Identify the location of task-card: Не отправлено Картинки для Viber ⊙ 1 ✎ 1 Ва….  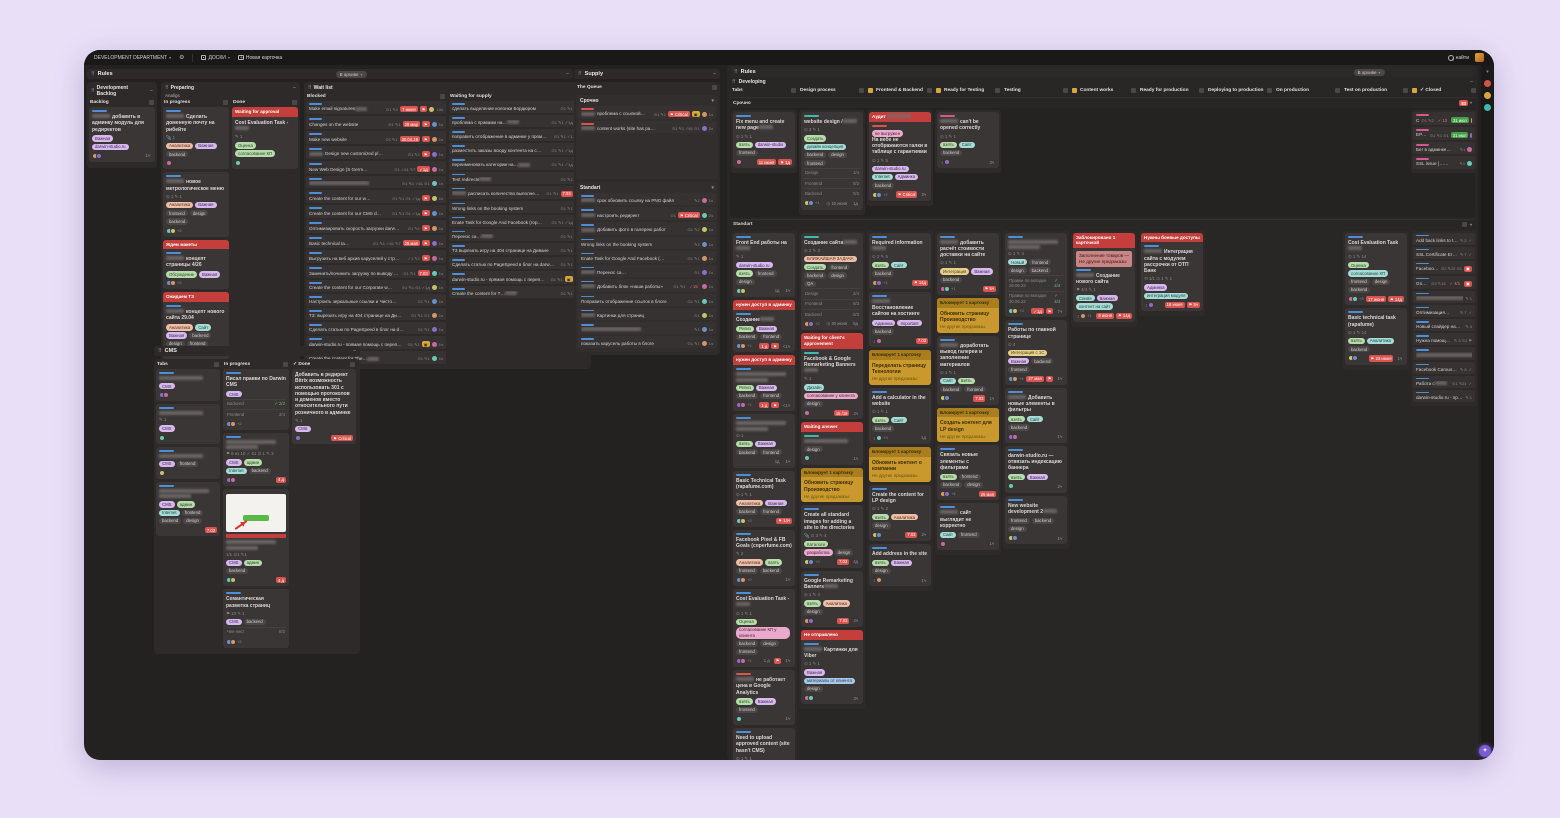
(832, 667).